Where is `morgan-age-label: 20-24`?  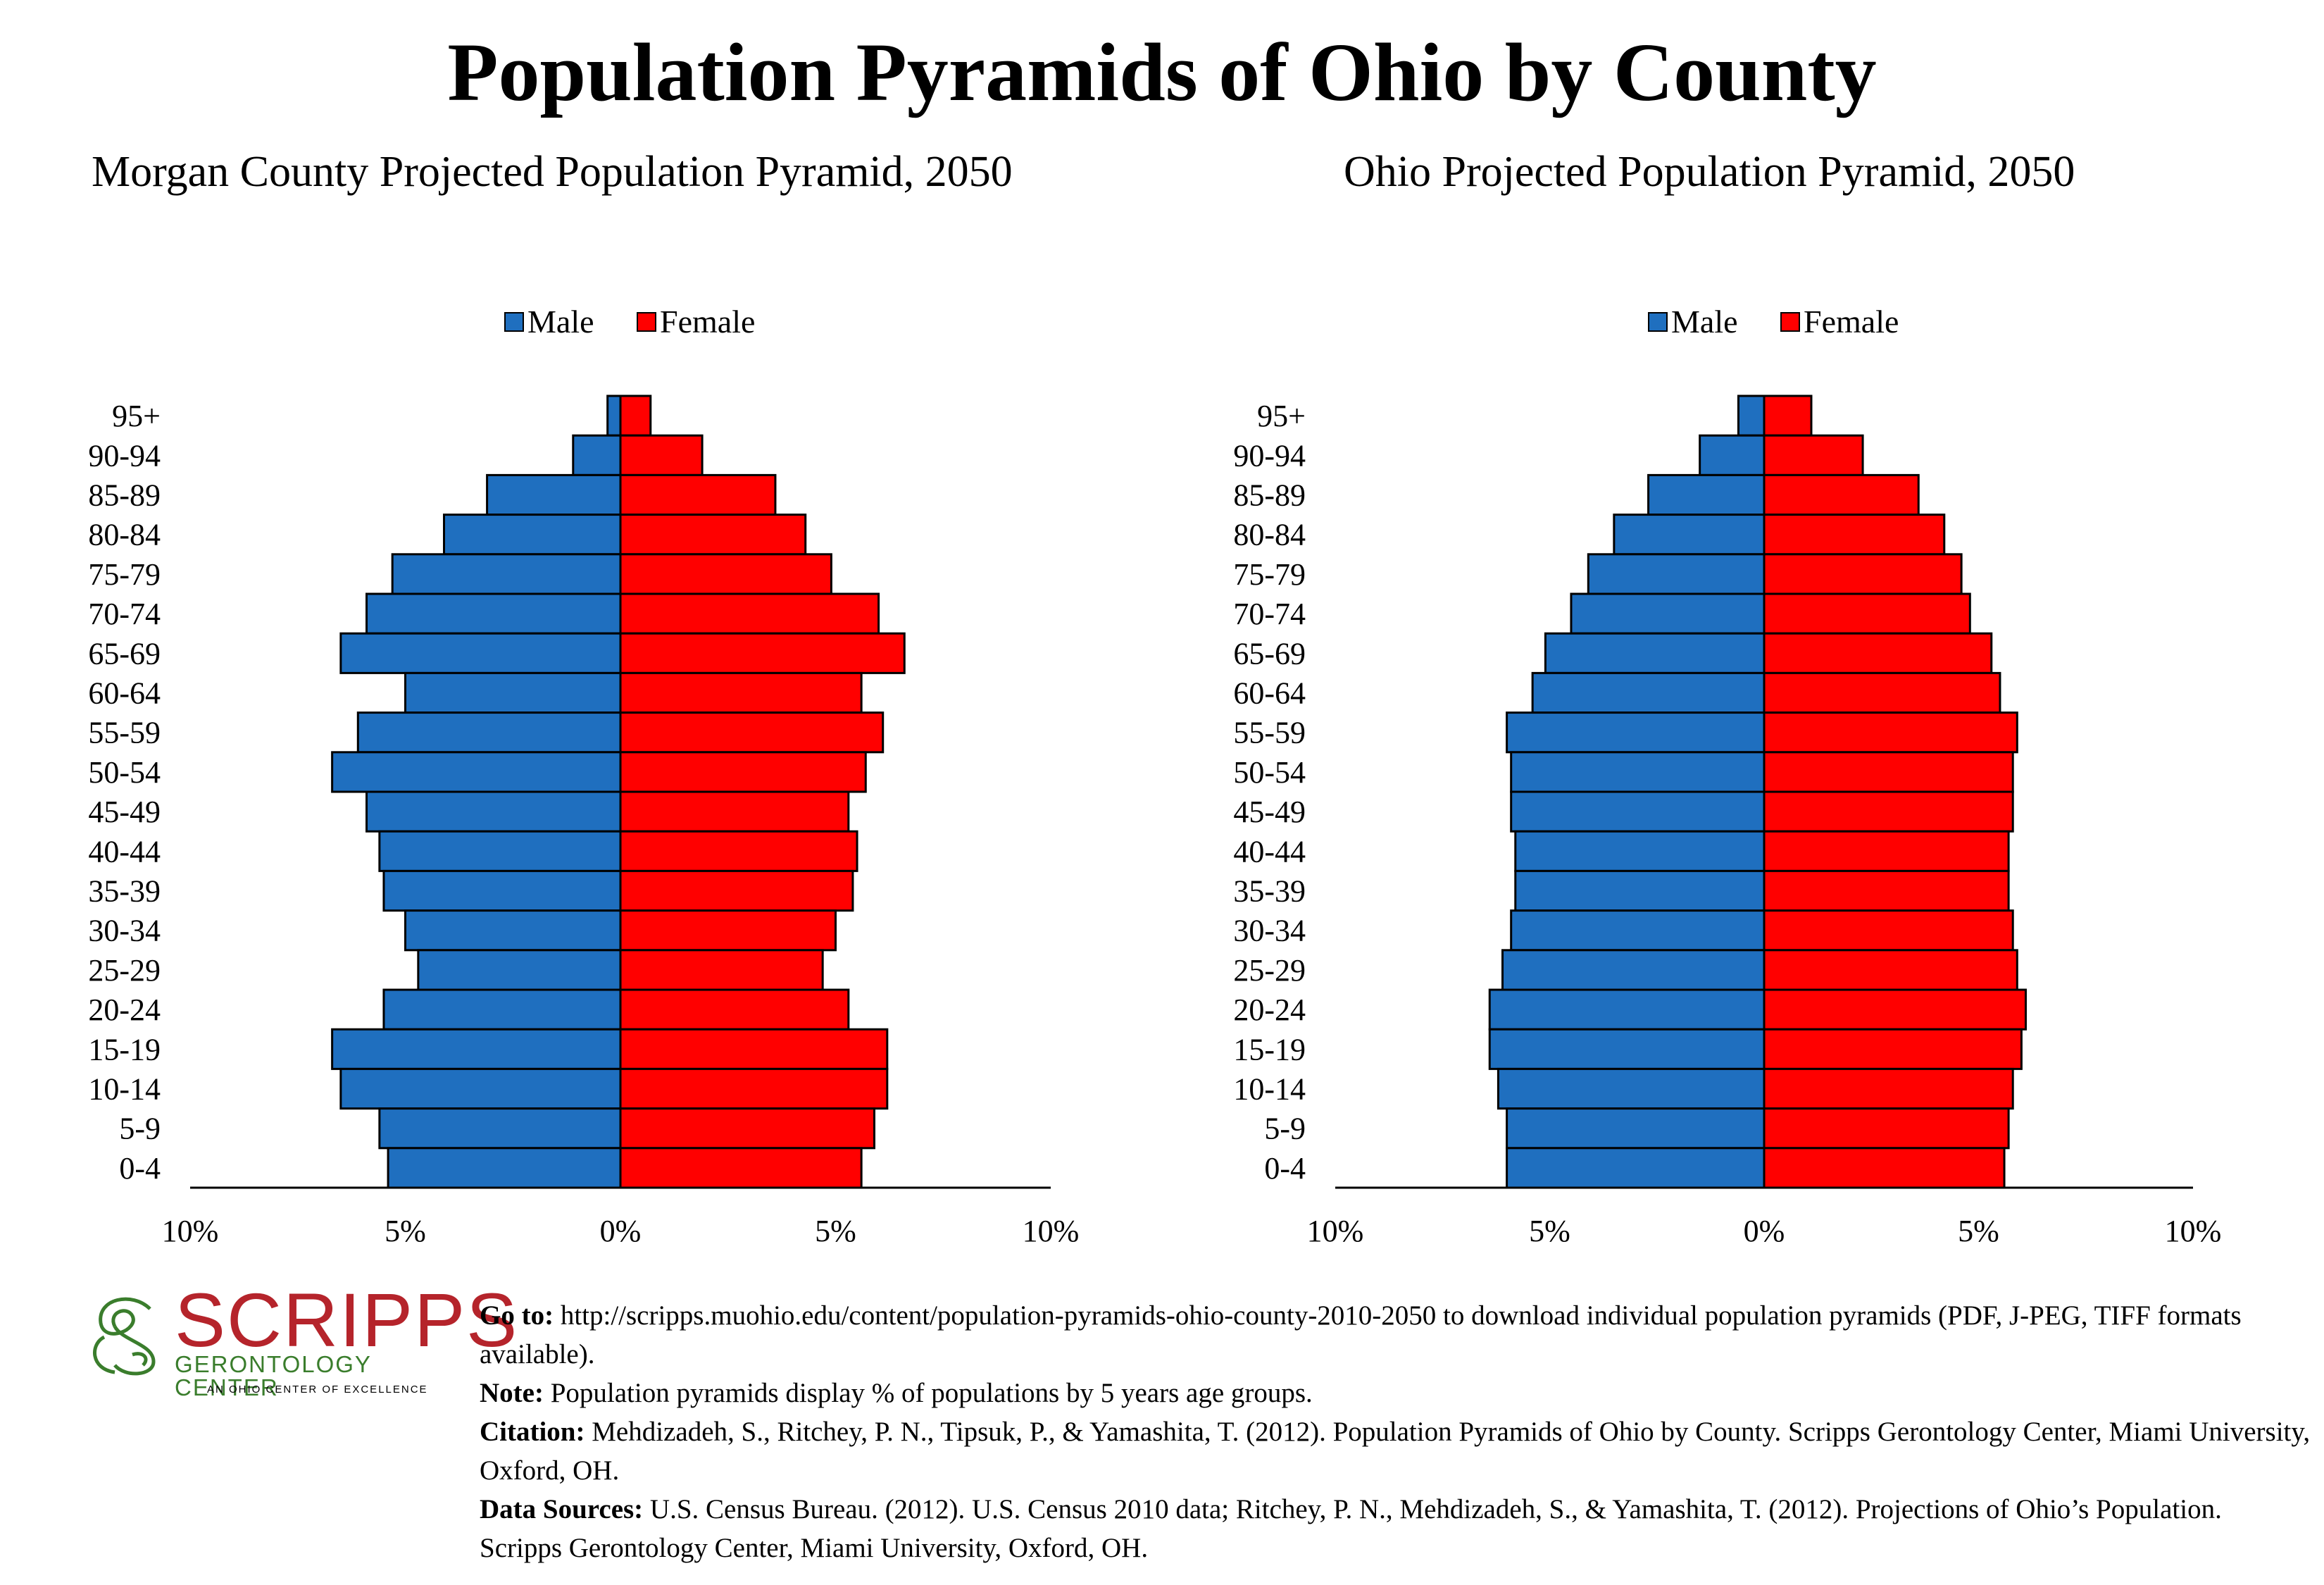
morgan-age-label: 20-24 is located at coordinates (125, 1010).